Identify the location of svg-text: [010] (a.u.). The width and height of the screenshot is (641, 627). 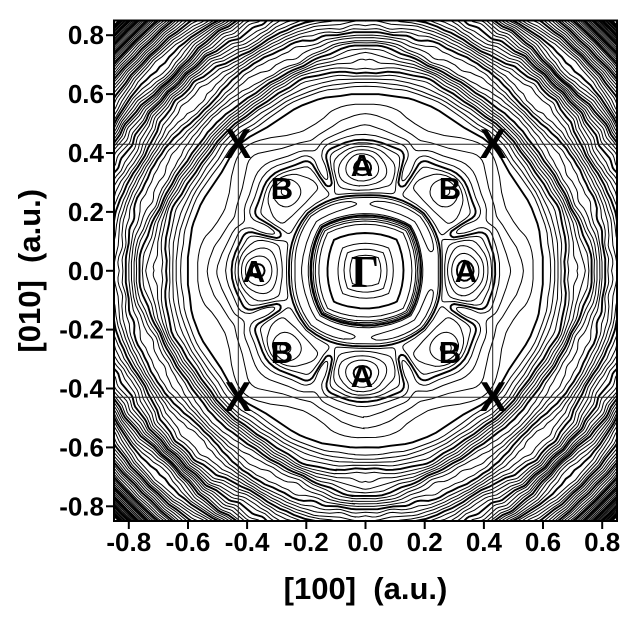
(29, 271).